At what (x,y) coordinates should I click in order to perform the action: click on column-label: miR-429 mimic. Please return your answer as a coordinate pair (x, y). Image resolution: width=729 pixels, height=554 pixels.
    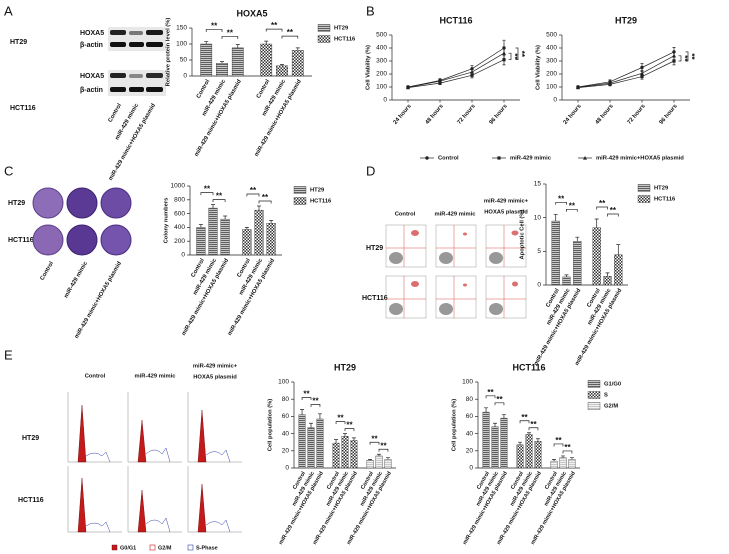
    Looking at the image, I should click on (456, 215).